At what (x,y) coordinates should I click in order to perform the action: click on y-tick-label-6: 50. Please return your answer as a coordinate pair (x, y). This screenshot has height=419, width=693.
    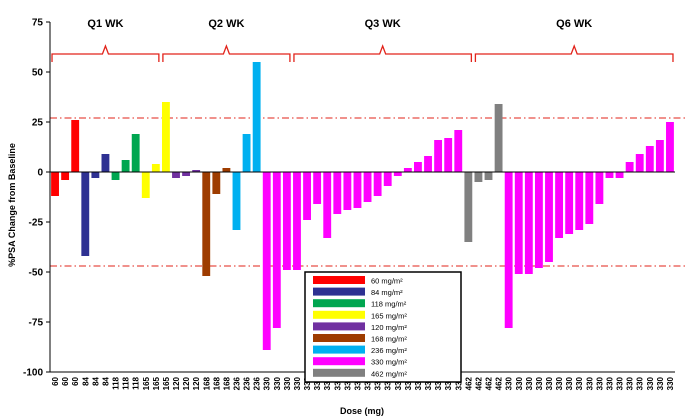
    Looking at the image, I should click on (38, 73).